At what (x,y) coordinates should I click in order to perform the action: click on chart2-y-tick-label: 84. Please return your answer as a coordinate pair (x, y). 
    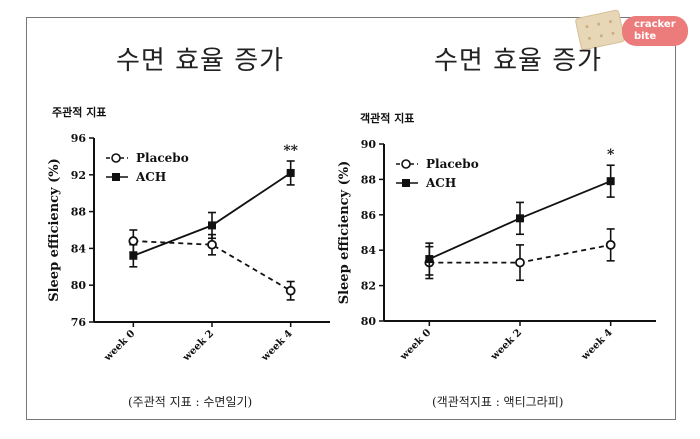
    Looking at the image, I should click on (369, 250).